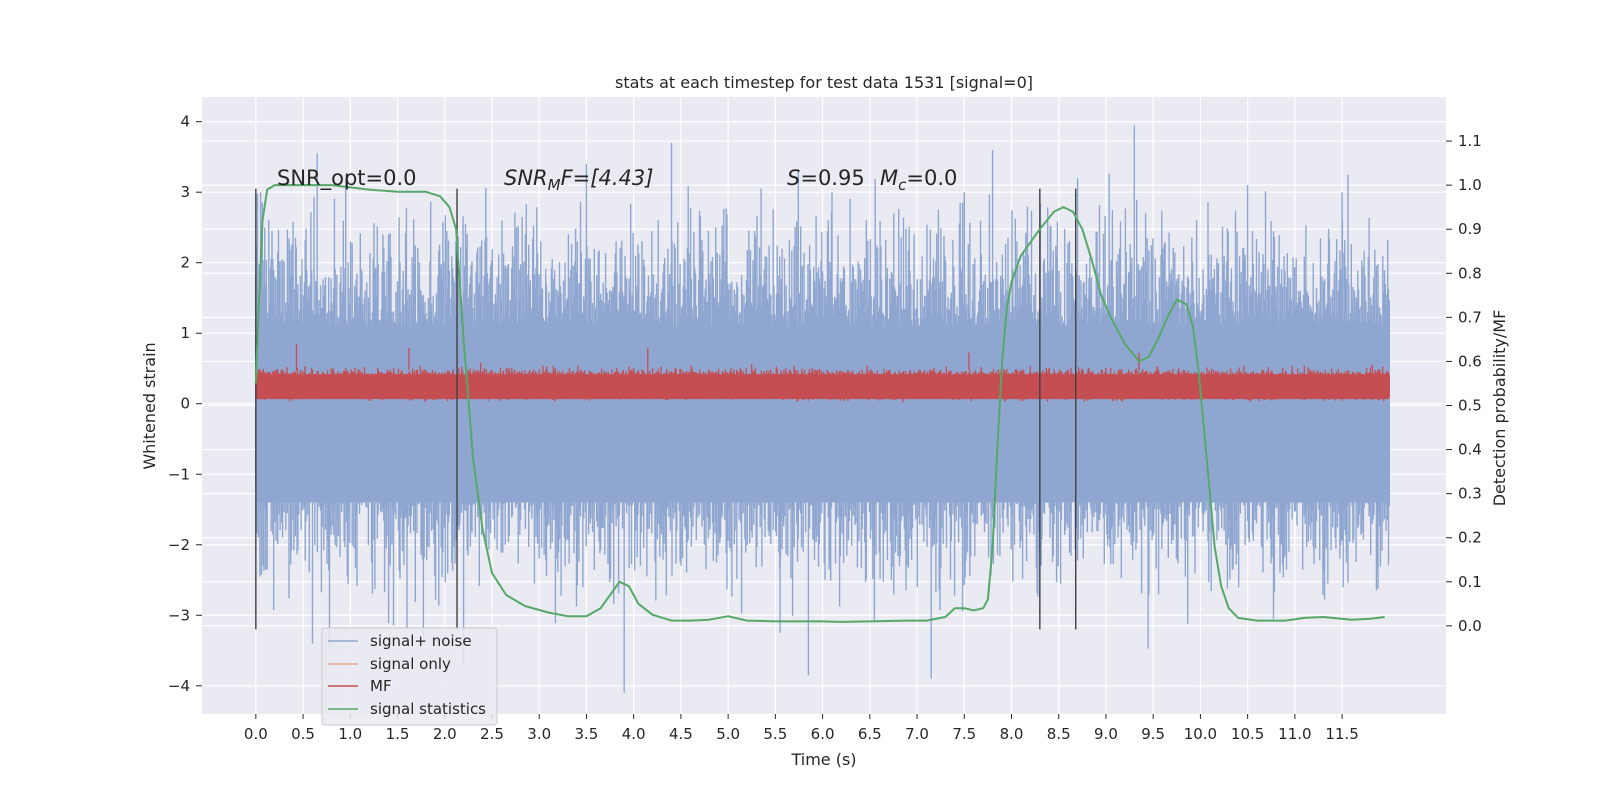 This screenshot has height=800, width=1600. Describe the element at coordinates (179, 615) in the screenshot. I see `y-left-tick-label-1: −3` at that location.